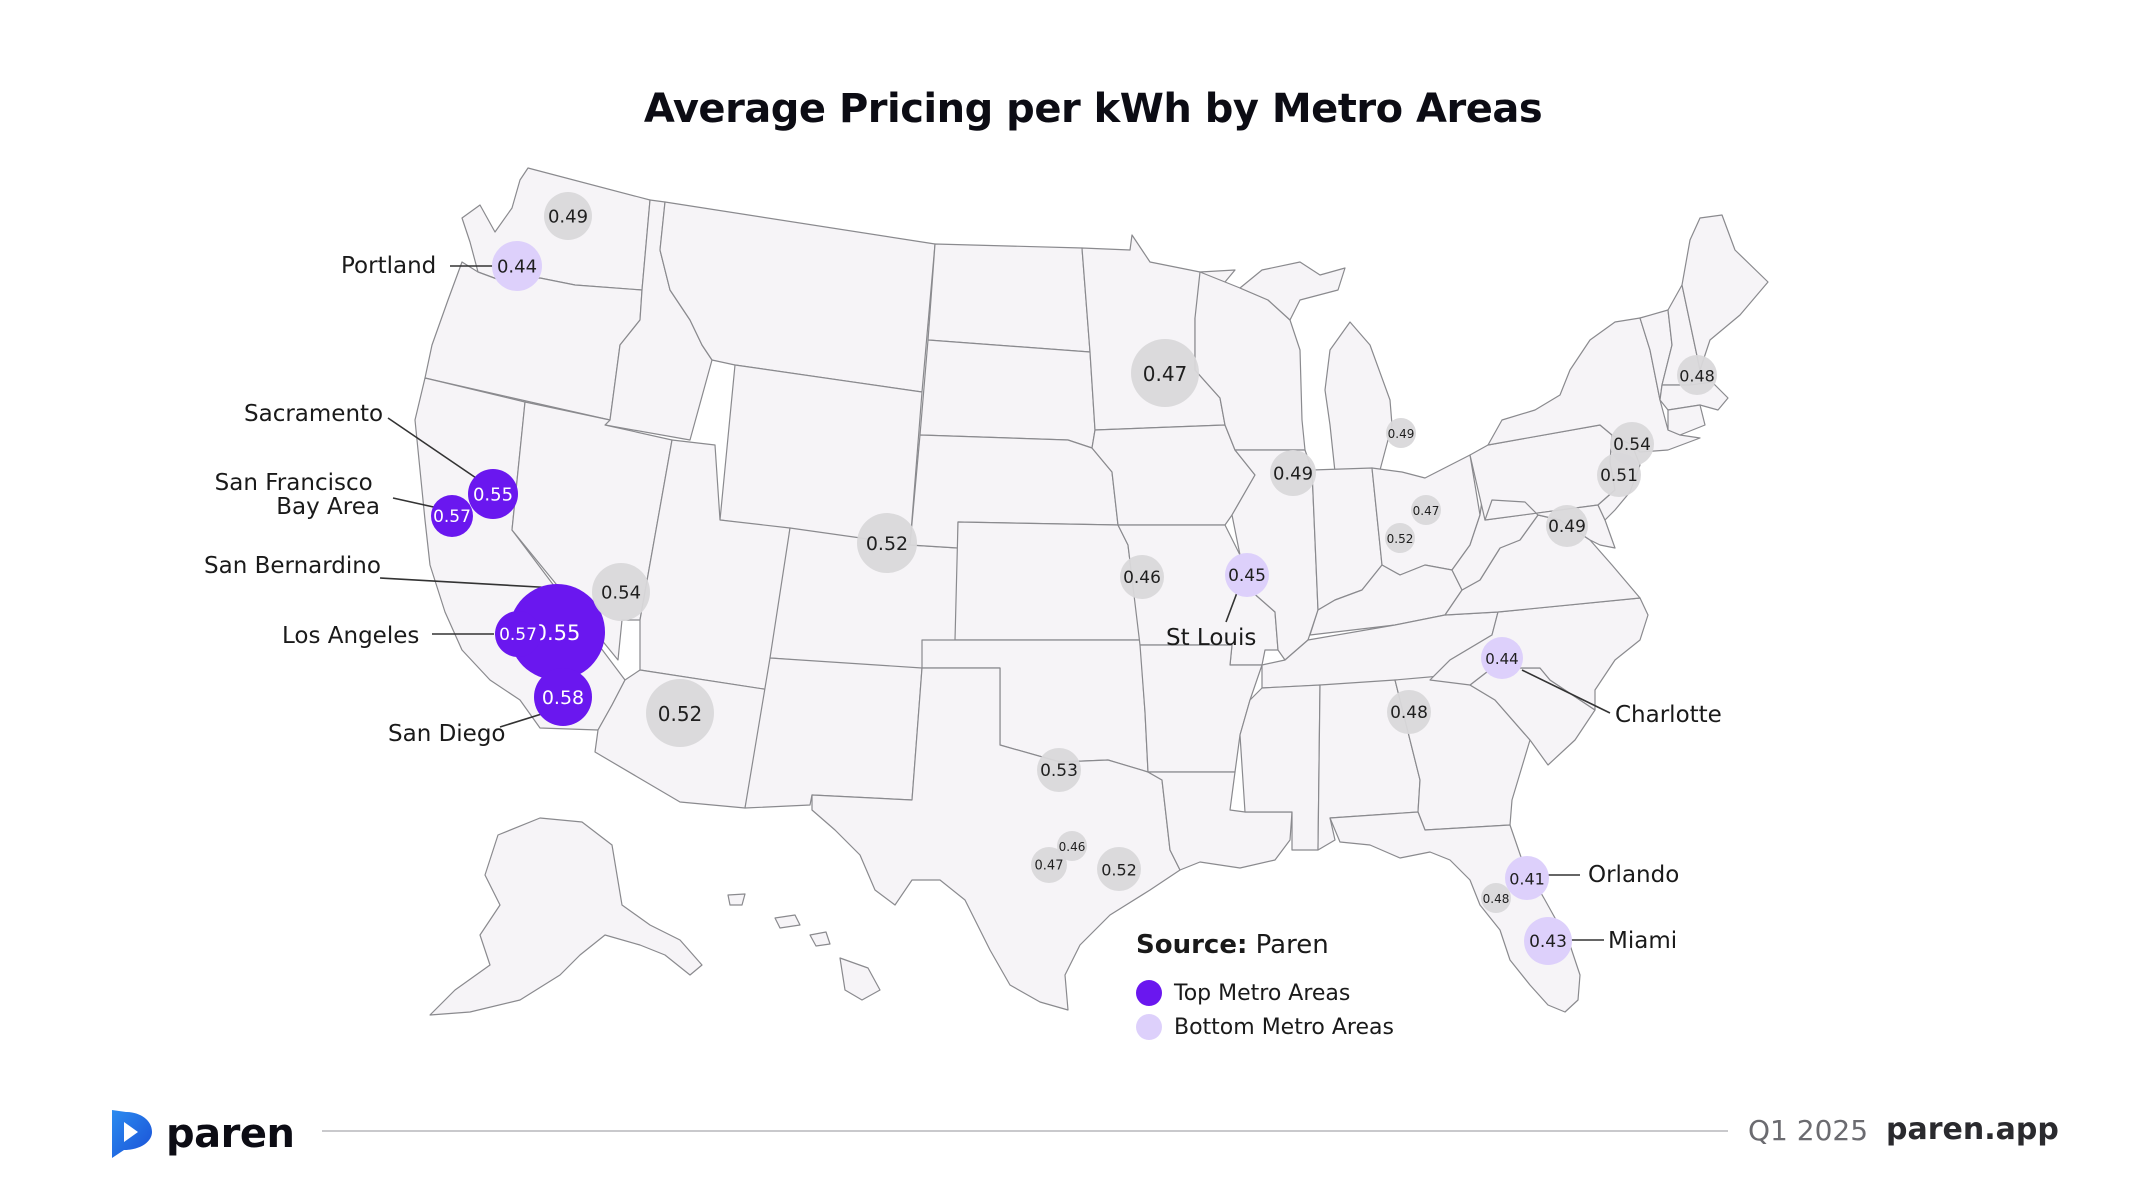 Image resolution: width=2136 pixels, height=1198 pixels. Describe the element at coordinates (1025, 1131) in the screenshot. I see `footer-divider` at that location.